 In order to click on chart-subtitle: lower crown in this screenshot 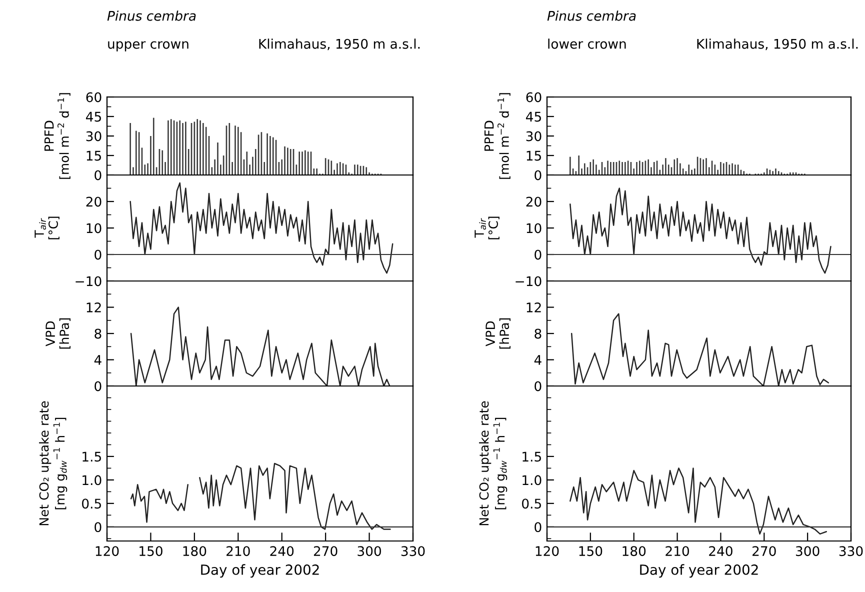, I will do `click(587, 43)`.